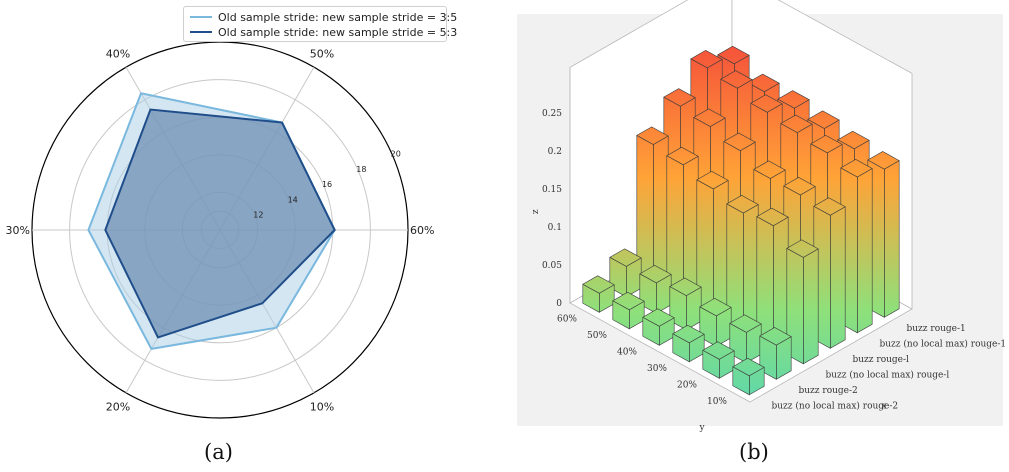 The height and width of the screenshot is (472, 1009). What do you see at coordinates (701, 428) in the screenshot?
I see `bar3d-ylabel: y` at bounding box center [701, 428].